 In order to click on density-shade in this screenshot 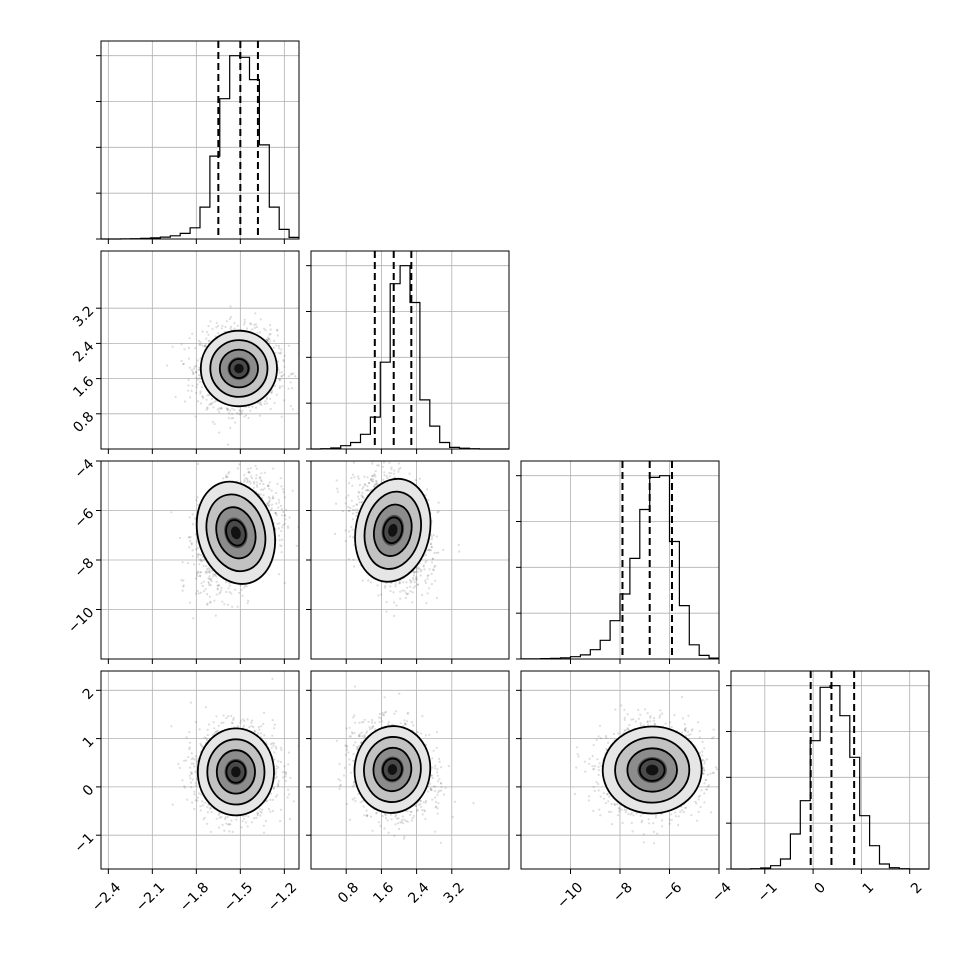, I will do `click(239, 368)`.